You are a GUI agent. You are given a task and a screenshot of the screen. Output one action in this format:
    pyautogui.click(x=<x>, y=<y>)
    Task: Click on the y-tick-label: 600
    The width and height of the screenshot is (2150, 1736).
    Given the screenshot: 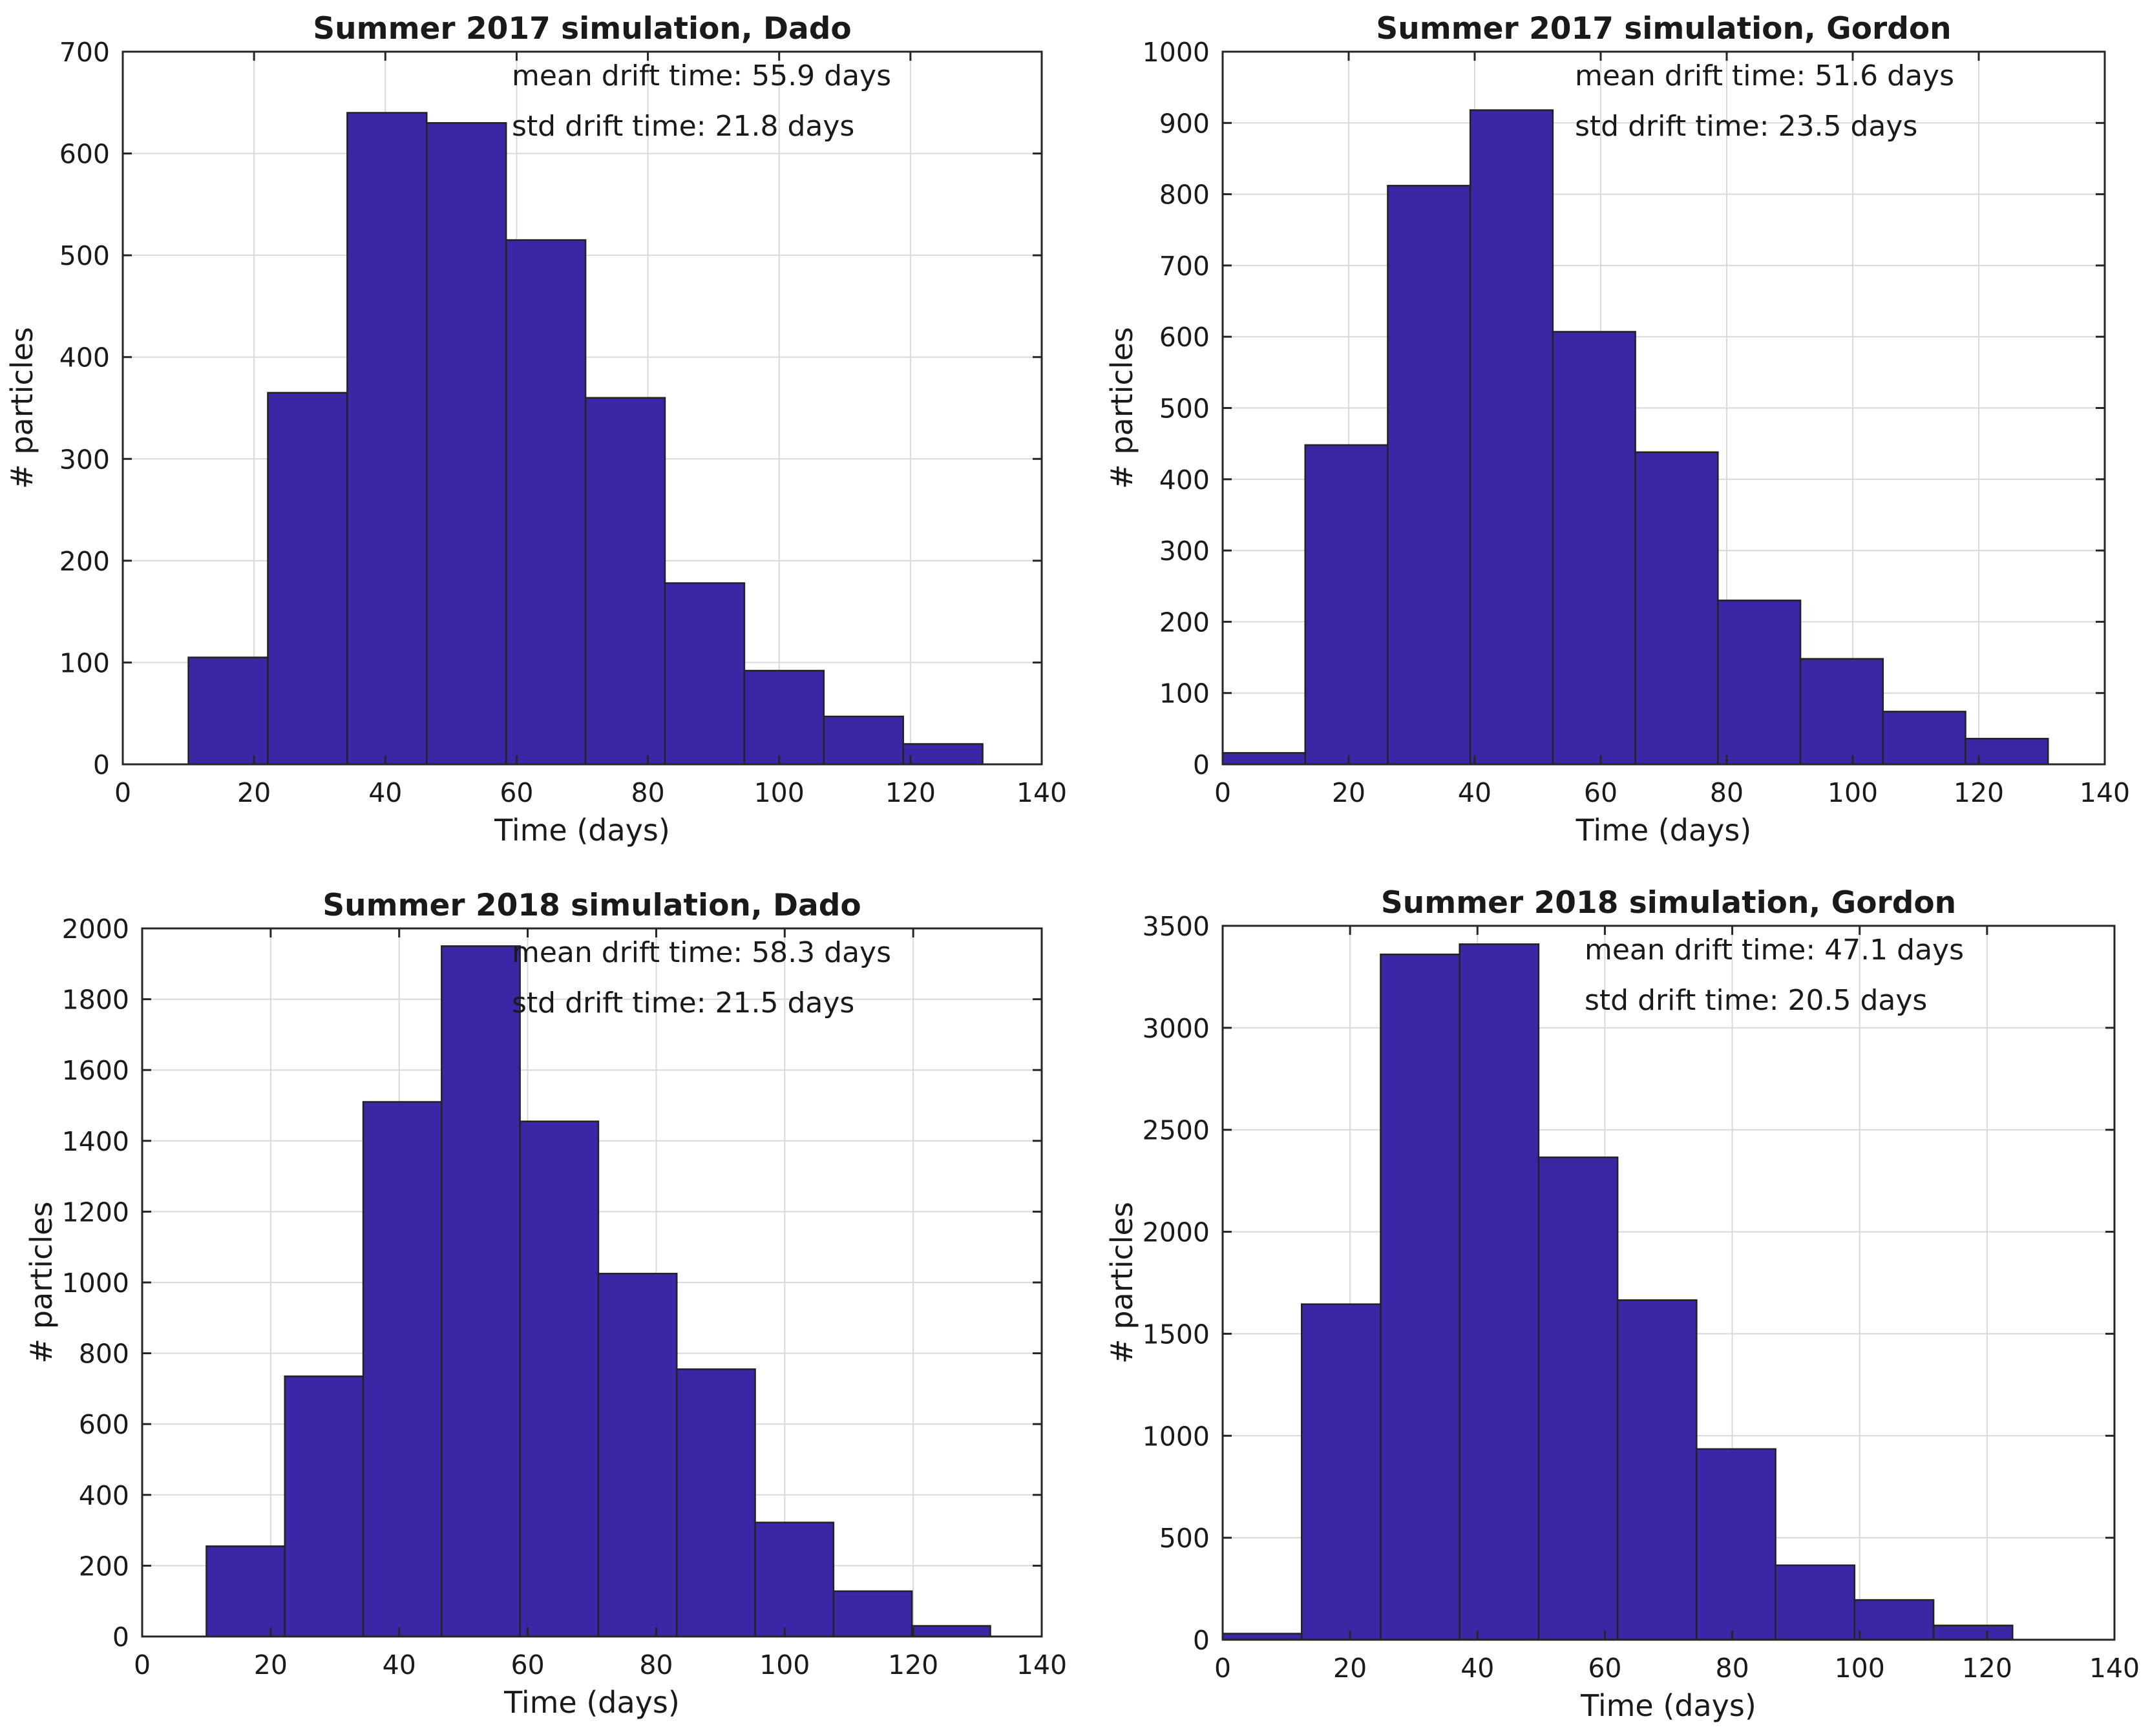 What is the action you would take?
    pyautogui.click(x=104, y=1424)
    